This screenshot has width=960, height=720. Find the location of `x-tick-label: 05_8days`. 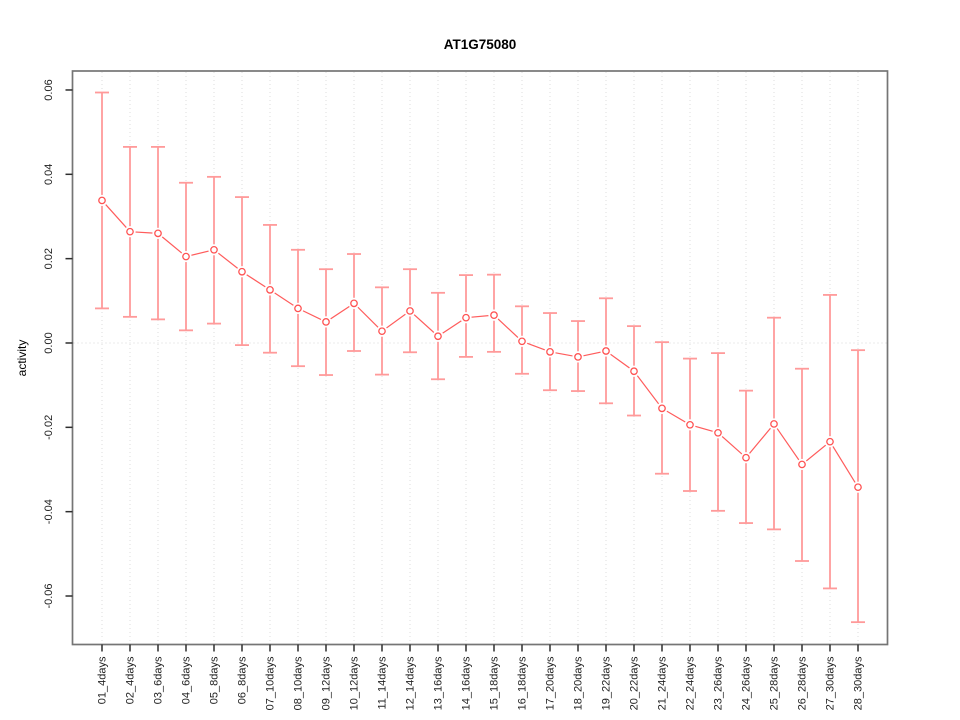

x-tick-label: 05_8days is located at coordinates (215, 680).